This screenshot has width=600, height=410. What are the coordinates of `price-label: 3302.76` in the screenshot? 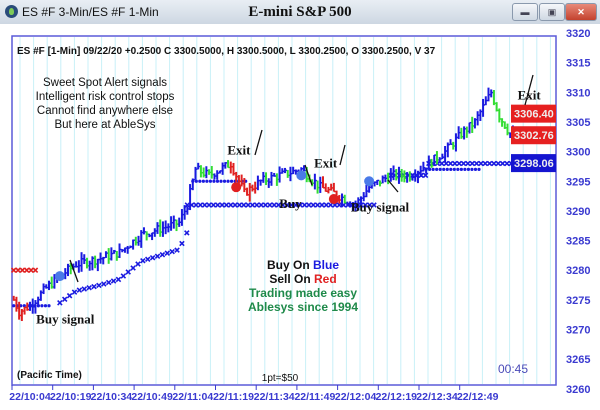 It's located at (534, 136).